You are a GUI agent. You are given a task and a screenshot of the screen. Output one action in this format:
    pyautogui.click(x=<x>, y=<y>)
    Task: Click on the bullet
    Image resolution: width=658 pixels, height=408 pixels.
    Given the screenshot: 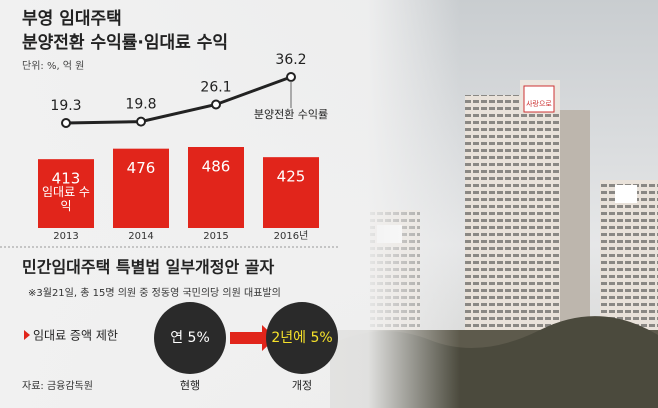 What is the action you would take?
    pyautogui.click(x=27, y=335)
    